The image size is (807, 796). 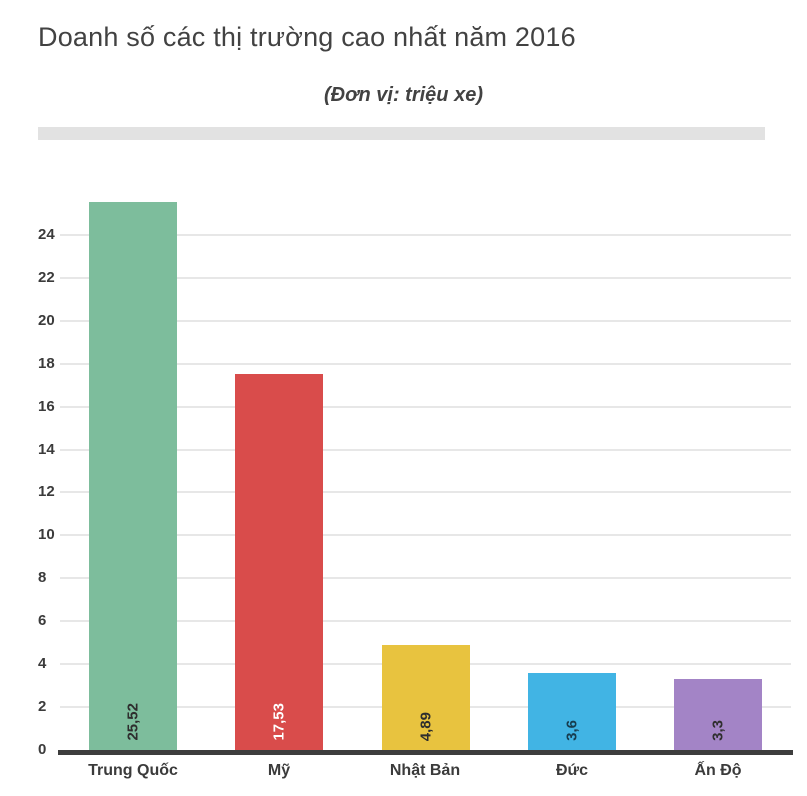 What do you see at coordinates (46, 535) in the screenshot?
I see `y-axis-tick-label: 10` at bounding box center [46, 535].